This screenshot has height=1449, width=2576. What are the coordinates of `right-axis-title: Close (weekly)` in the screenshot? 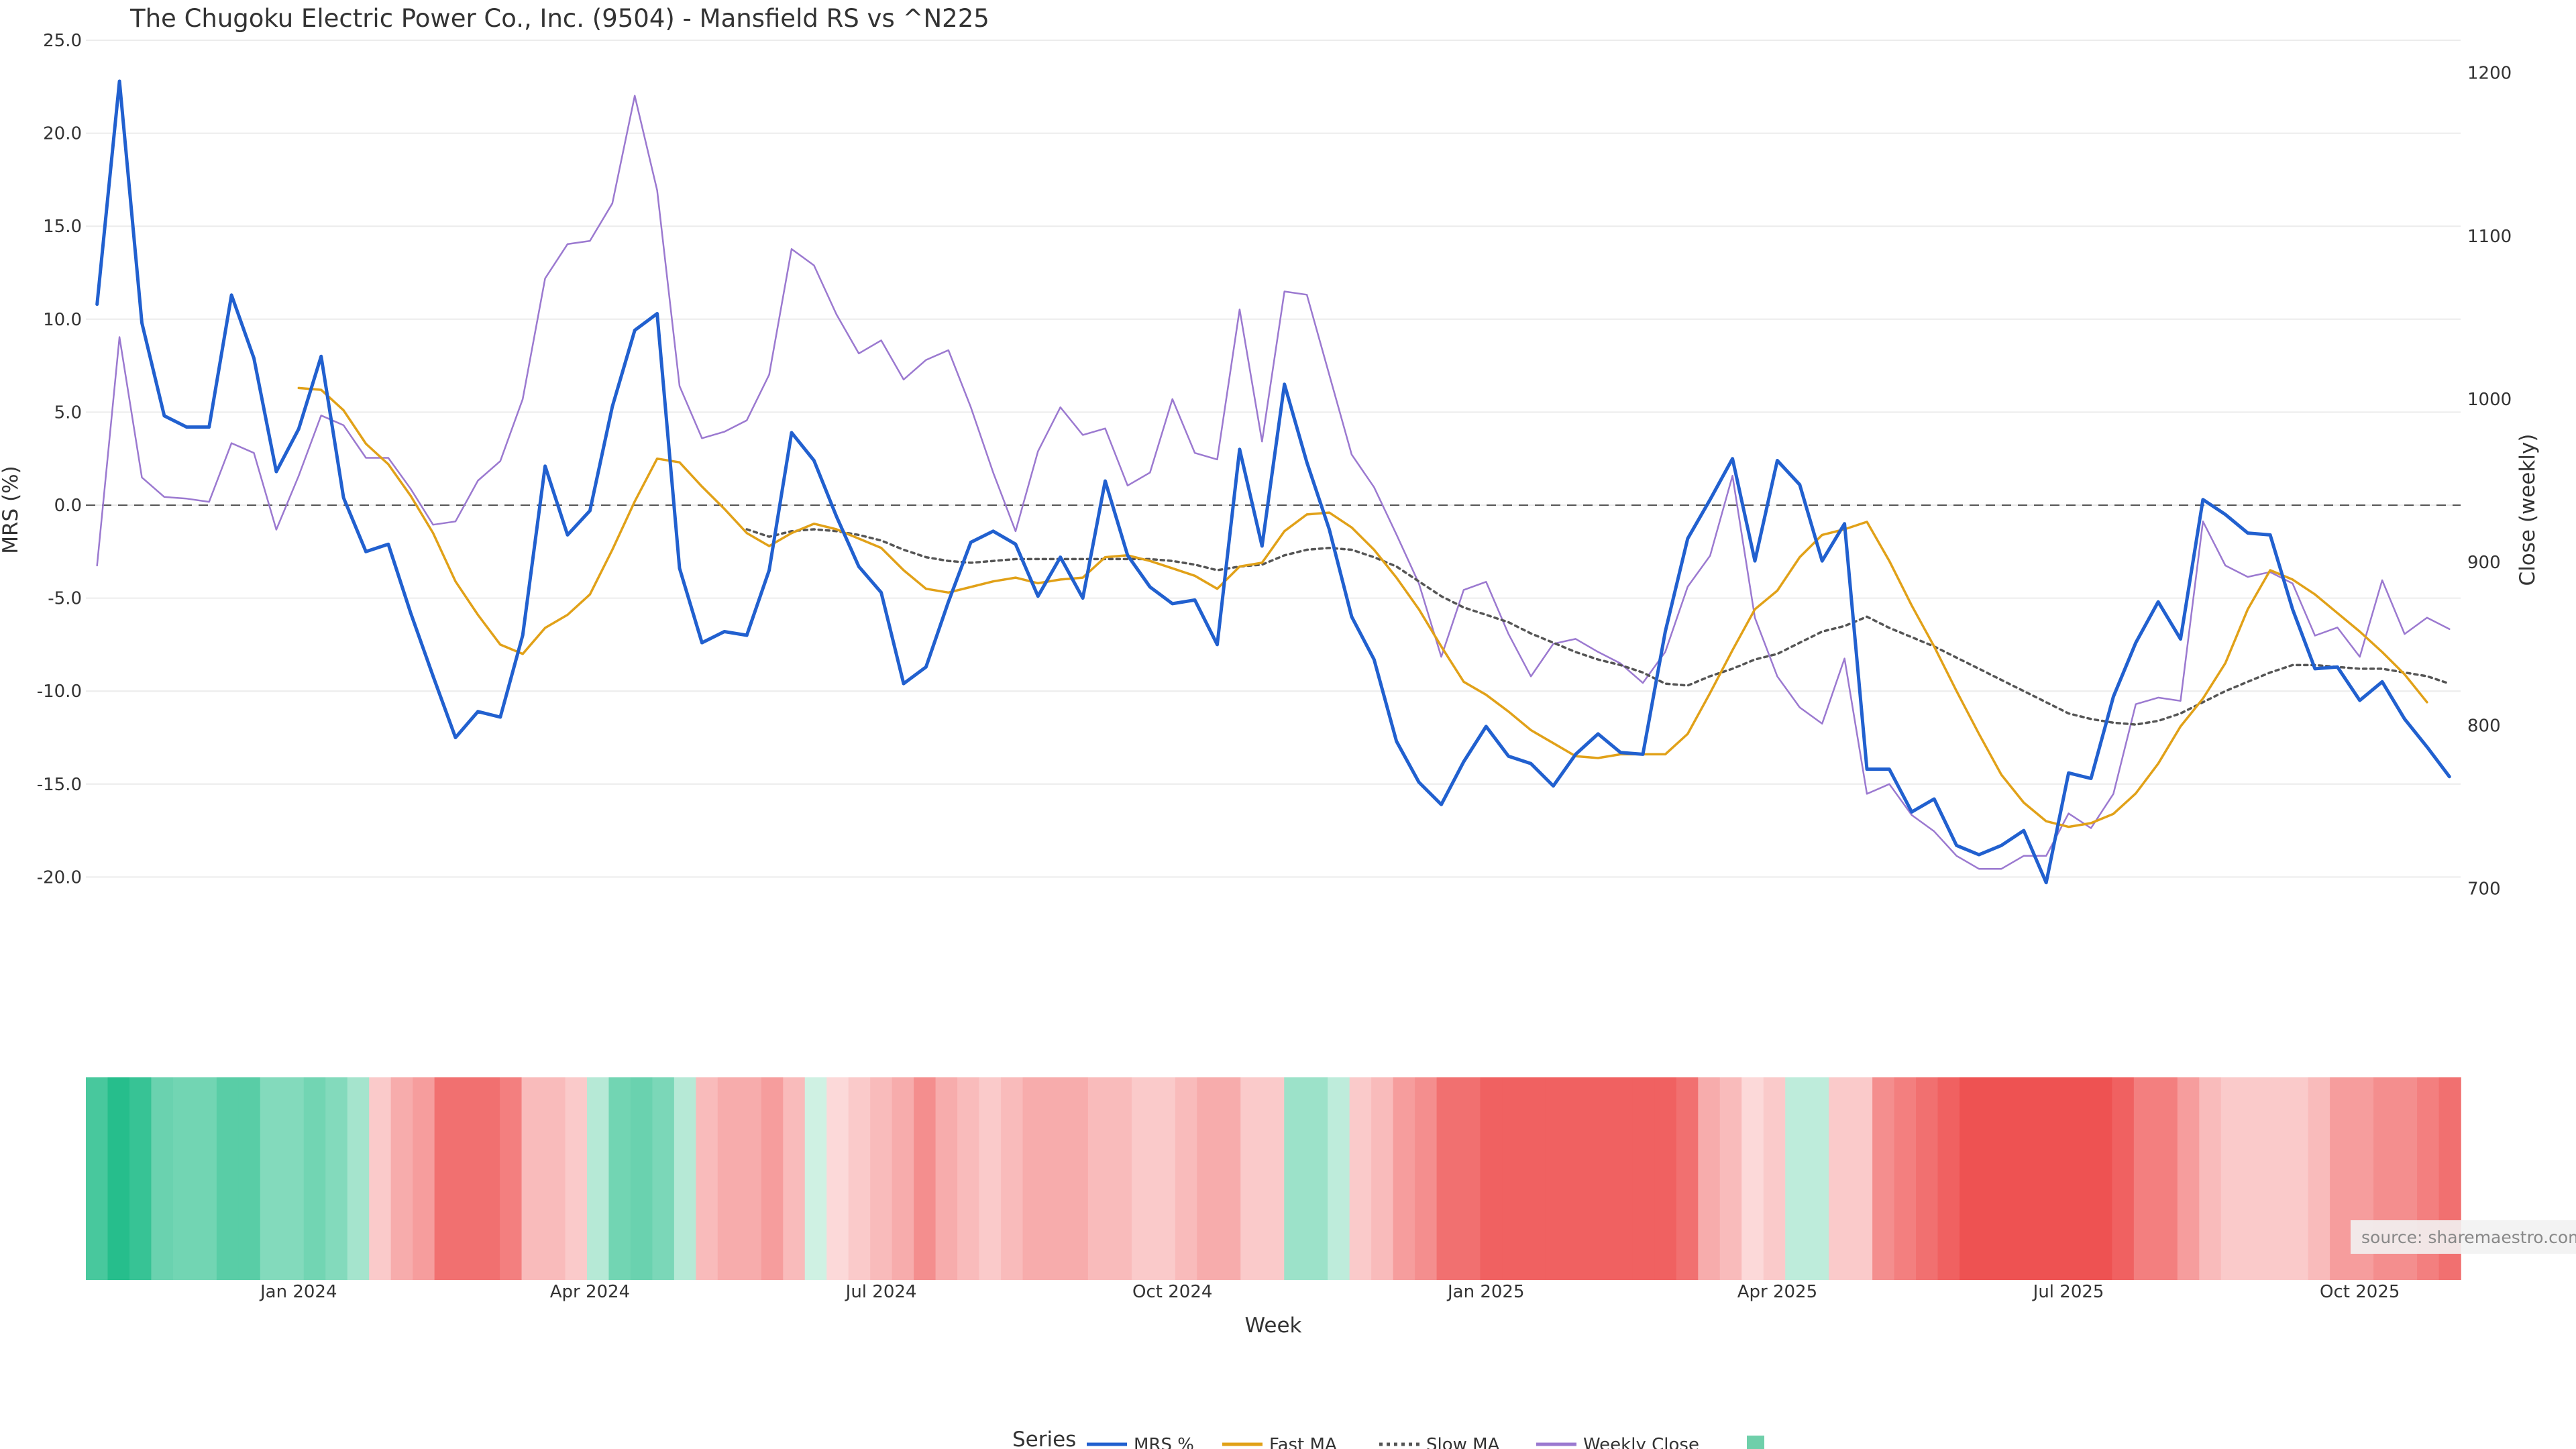 It's located at (2528, 510).